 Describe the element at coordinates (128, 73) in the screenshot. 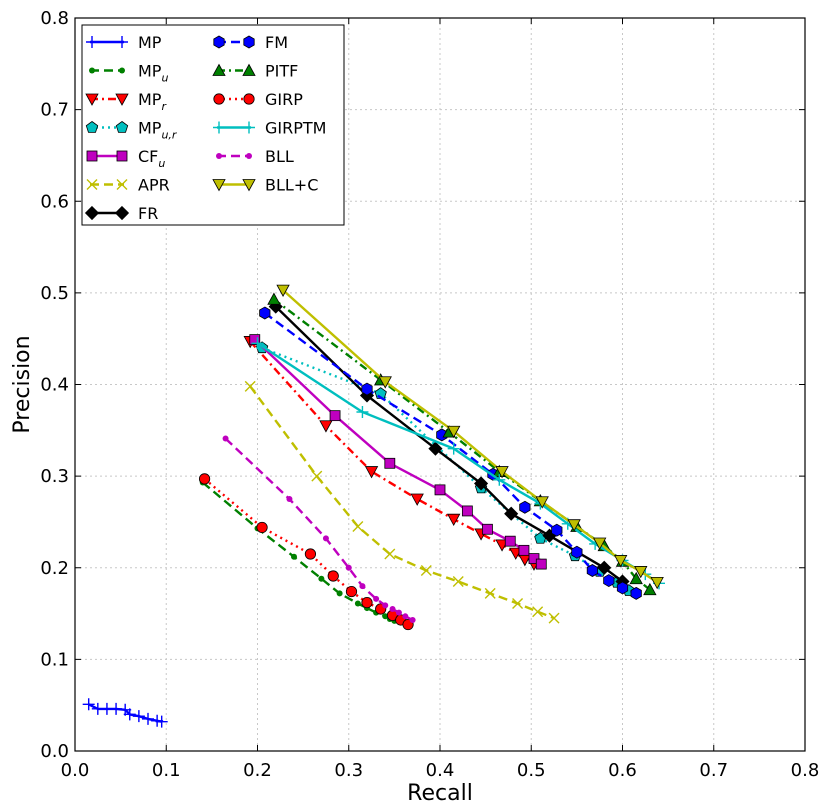

I see `legend-entry-mp-u: MPu` at that location.